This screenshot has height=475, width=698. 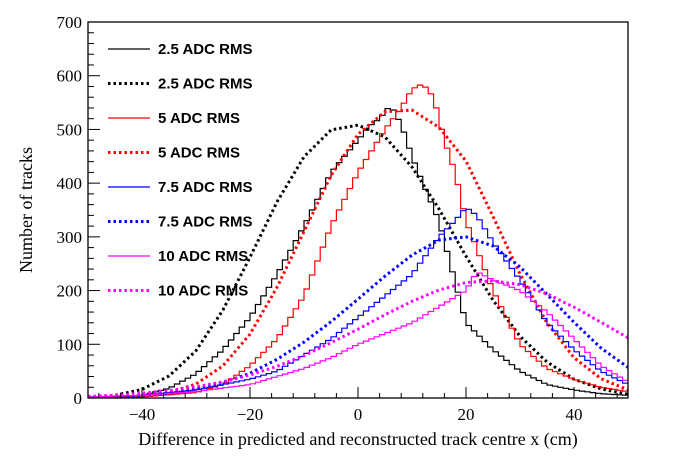 I want to click on x-tick-label: −20, so click(x=250, y=414).